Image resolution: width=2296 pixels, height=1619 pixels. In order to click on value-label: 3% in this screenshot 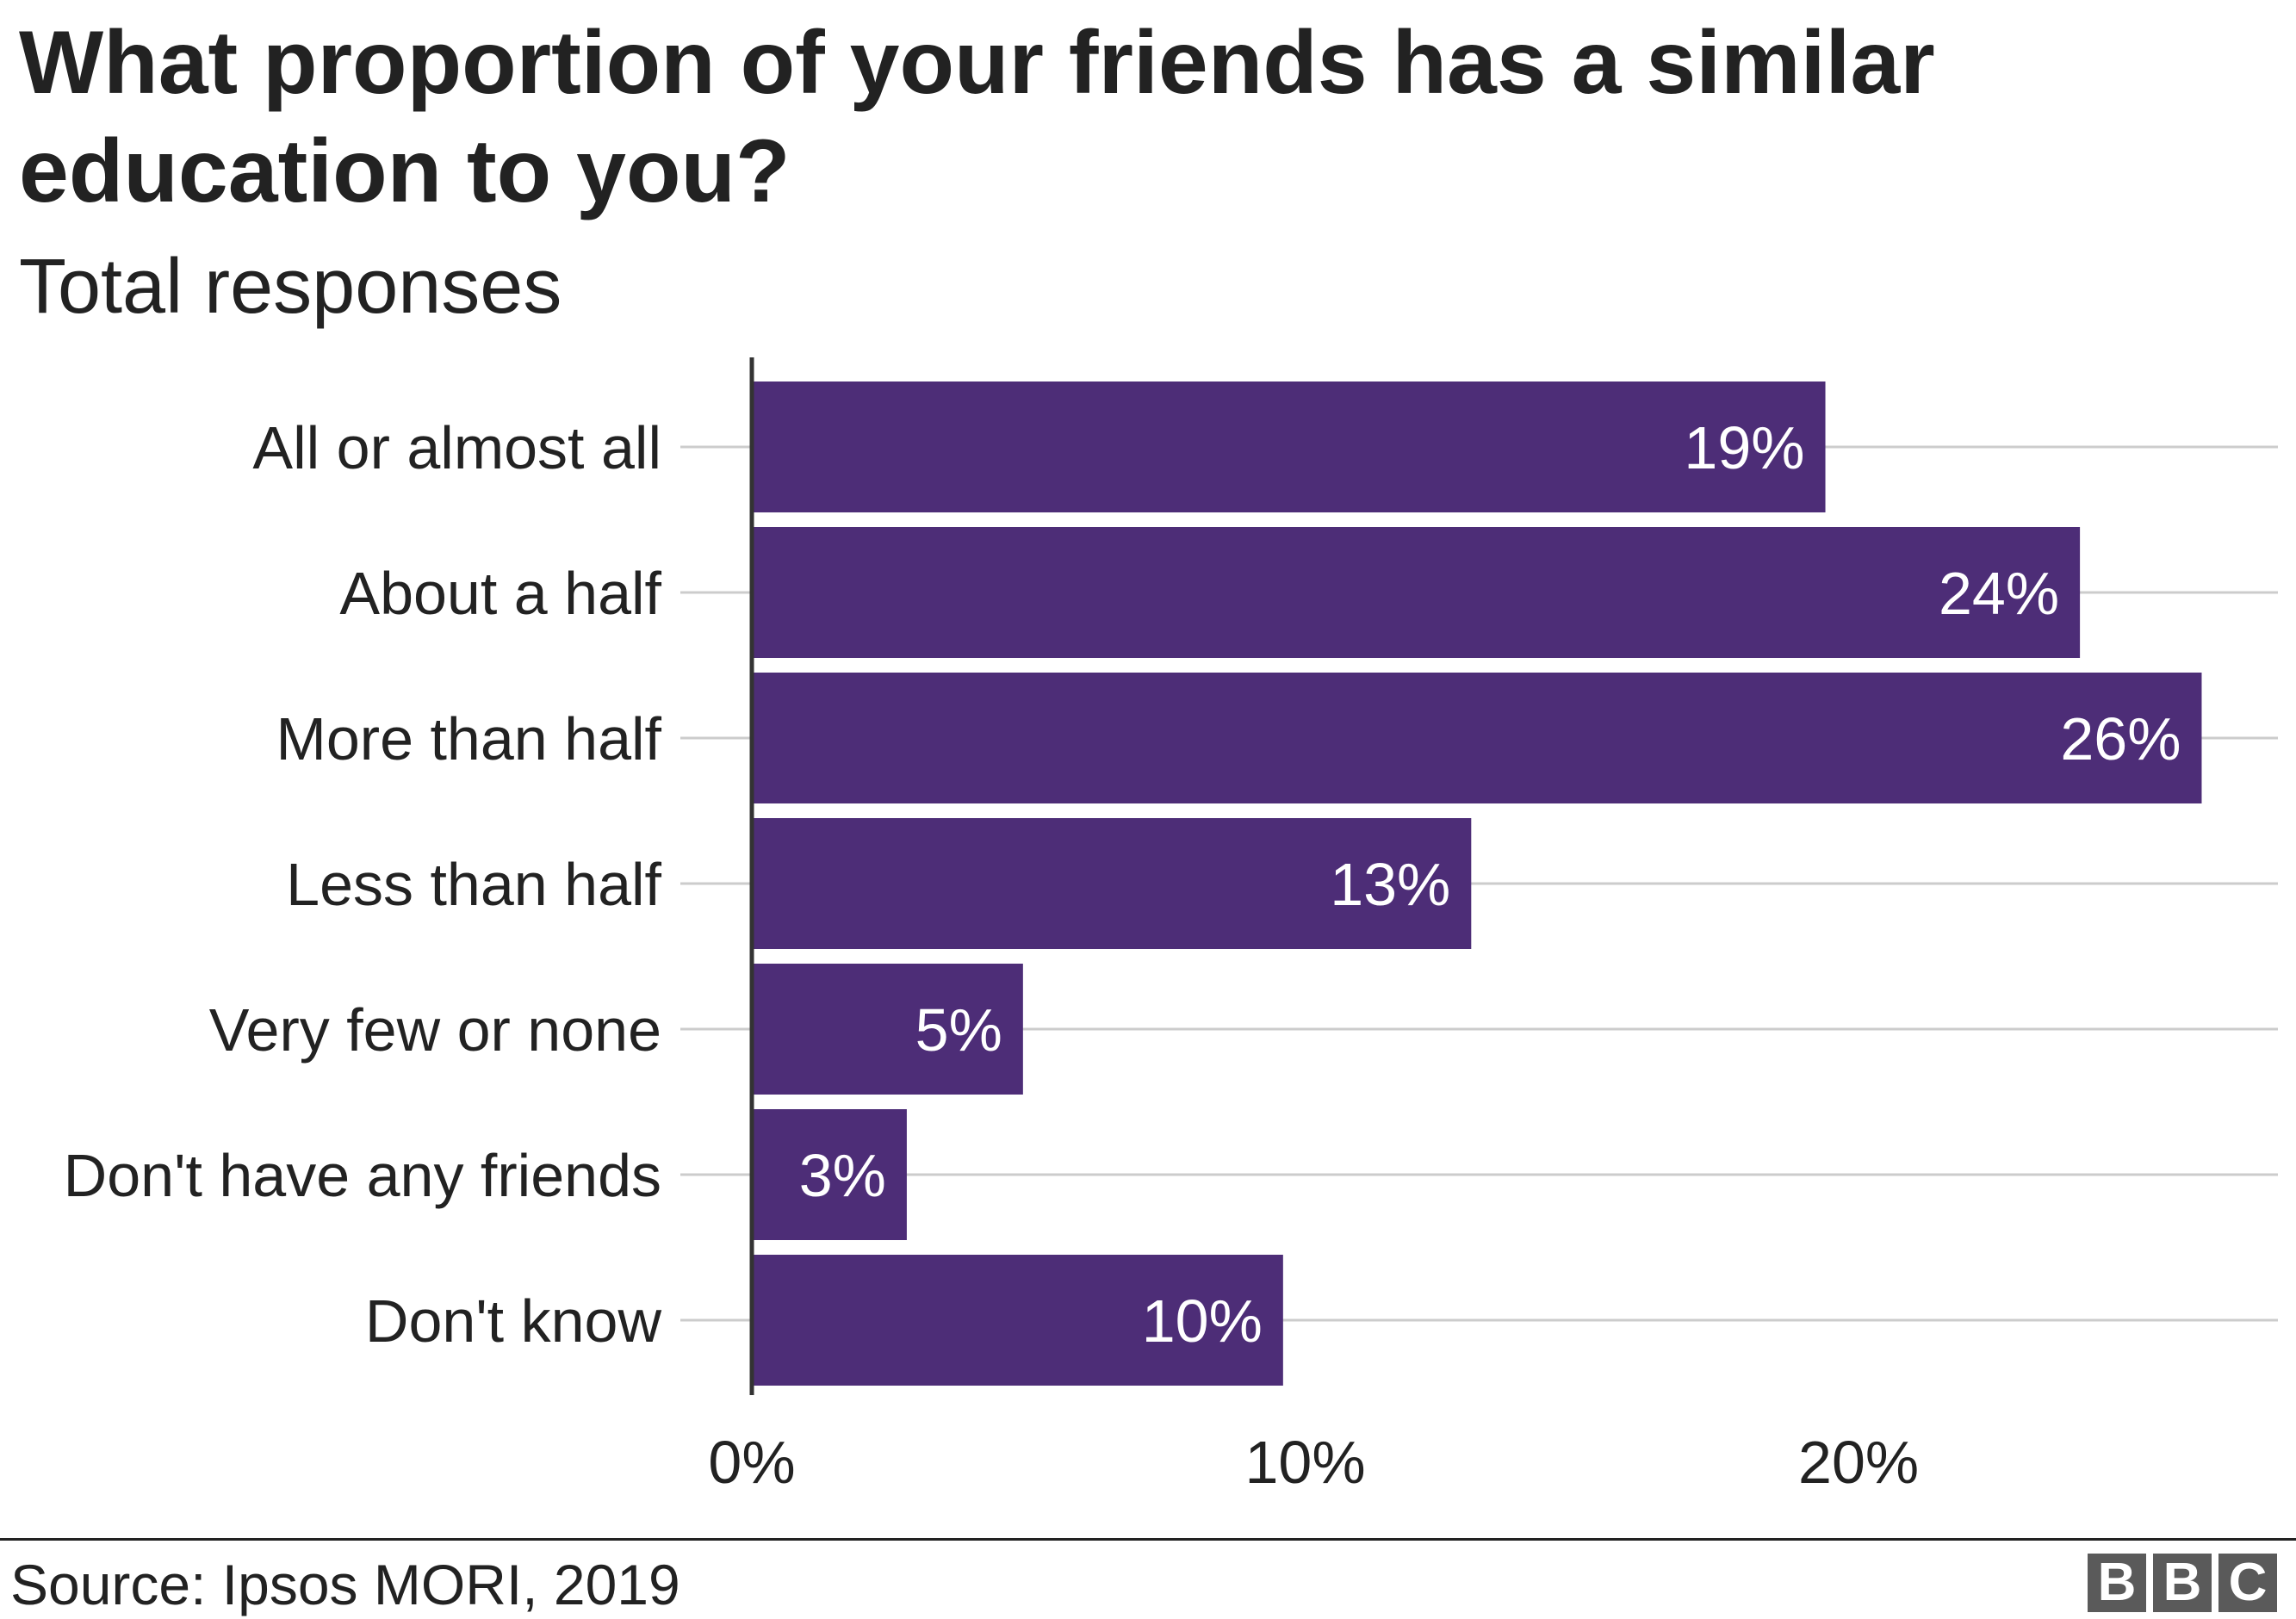, I will do `click(842, 1175)`.